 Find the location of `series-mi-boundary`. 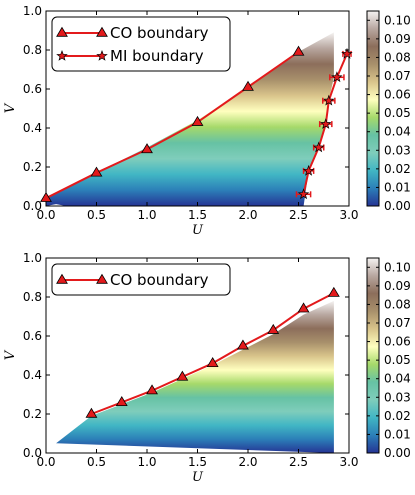

series-mi-boundary is located at coordinates (324, 123).